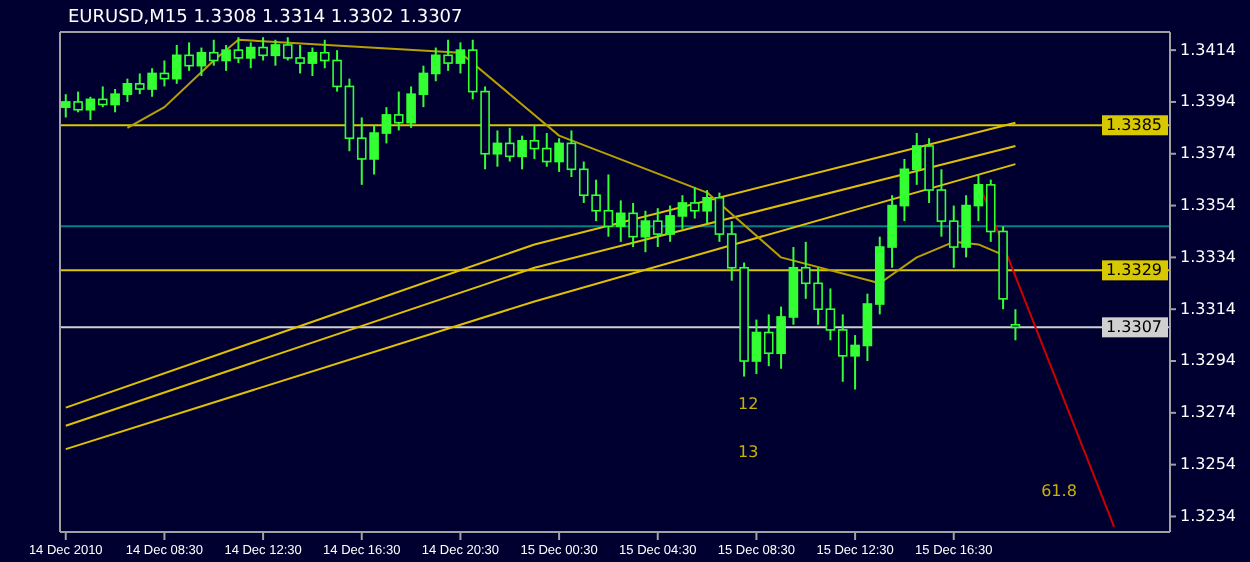 The height and width of the screenshot is (562, 1250). What do you see at coordinates (1208, 412) in the screenshot?
I see `y-tick-label: 1.3274` at bounding box center [1208, 412].